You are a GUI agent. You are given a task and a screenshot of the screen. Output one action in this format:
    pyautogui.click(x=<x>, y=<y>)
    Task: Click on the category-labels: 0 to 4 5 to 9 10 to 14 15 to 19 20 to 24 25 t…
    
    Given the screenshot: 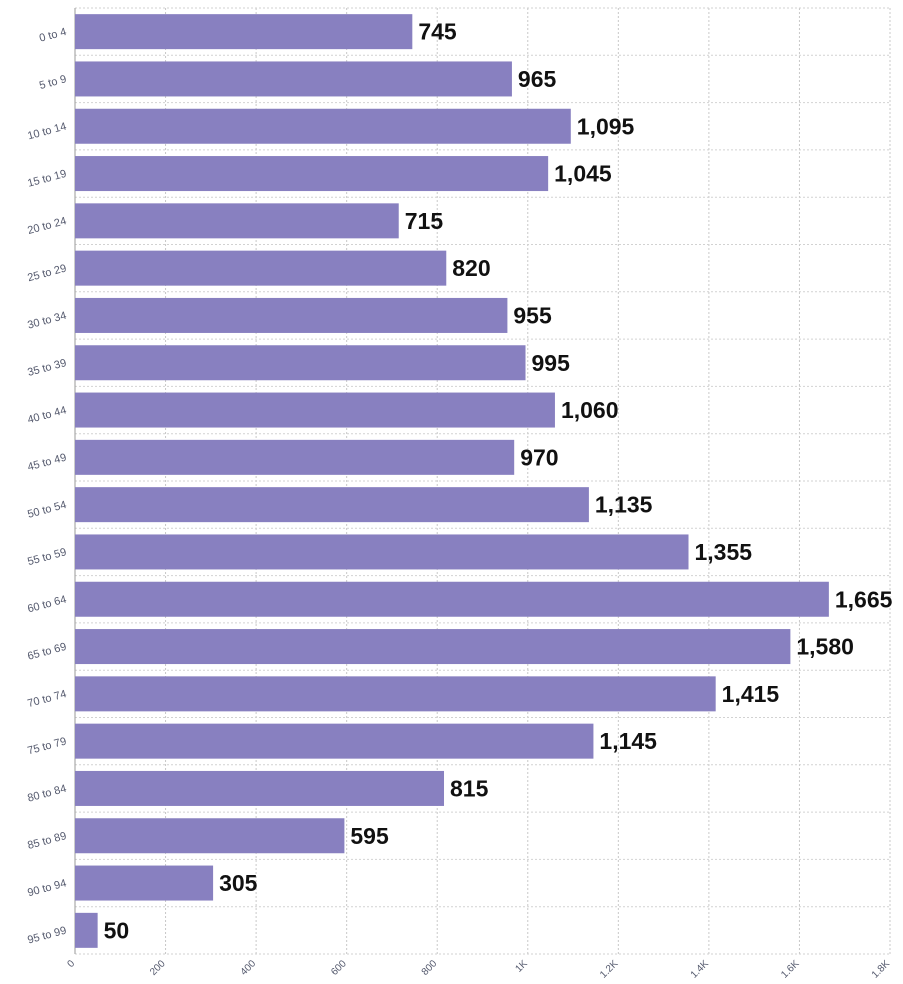 What is the action you would take?
    pyautogui.click(x=47, y=486)
    